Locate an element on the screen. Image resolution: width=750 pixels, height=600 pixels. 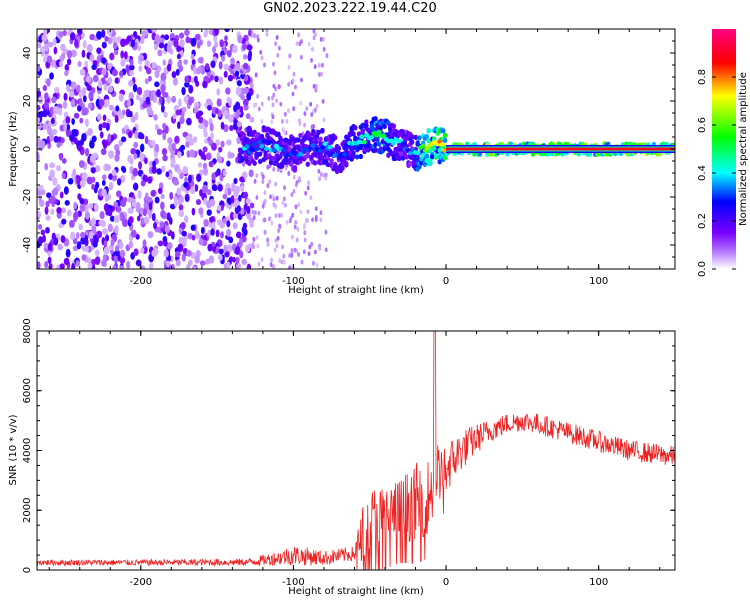
spectrogram-xlabel: Height of straight line (km) is located at coordinates (356, 290).